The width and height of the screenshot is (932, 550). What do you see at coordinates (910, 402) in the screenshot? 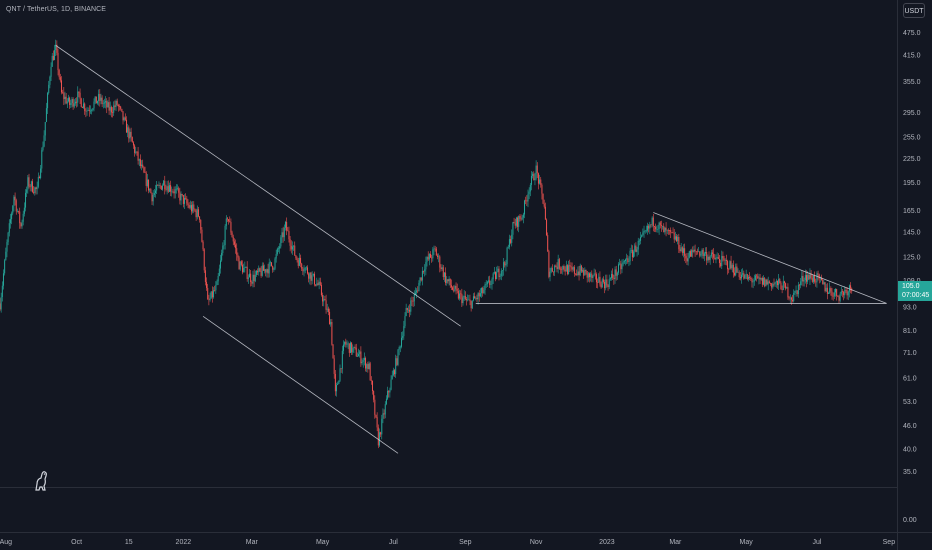
I see `price-tick-label: 53.0` at bounding box center [910, 402].